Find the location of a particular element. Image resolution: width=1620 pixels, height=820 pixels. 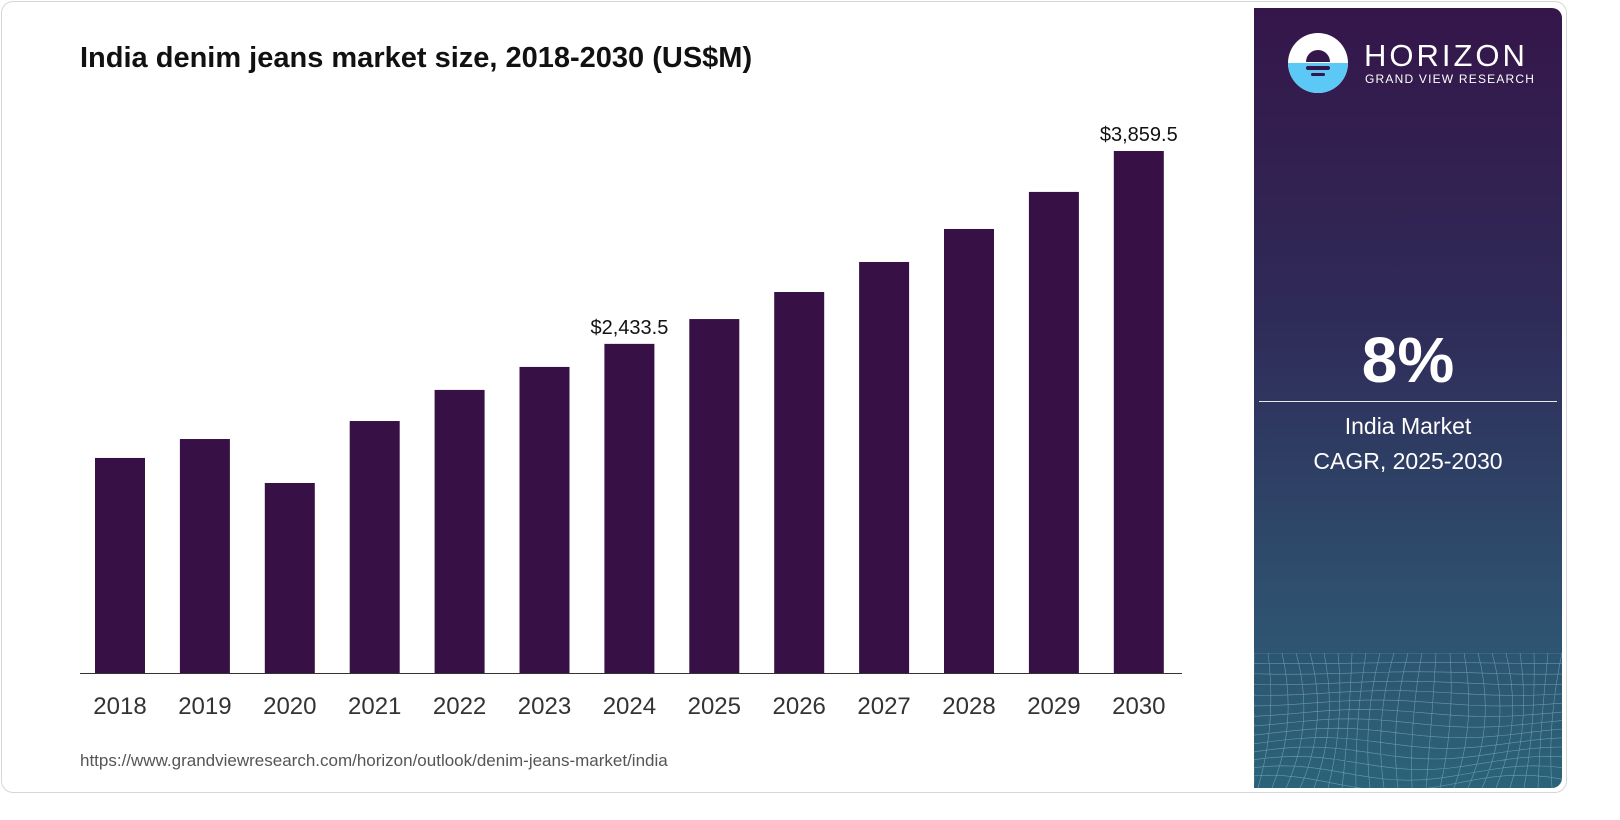

x-tick-label: 2018 is located at coordinates (119, 706).